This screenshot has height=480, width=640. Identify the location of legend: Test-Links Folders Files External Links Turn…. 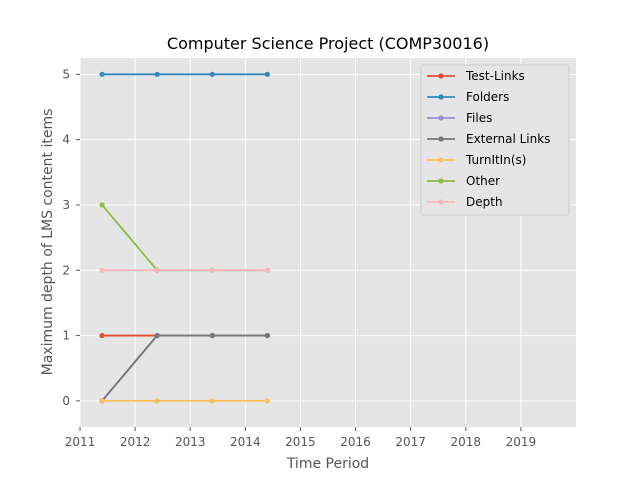
(495, 140).